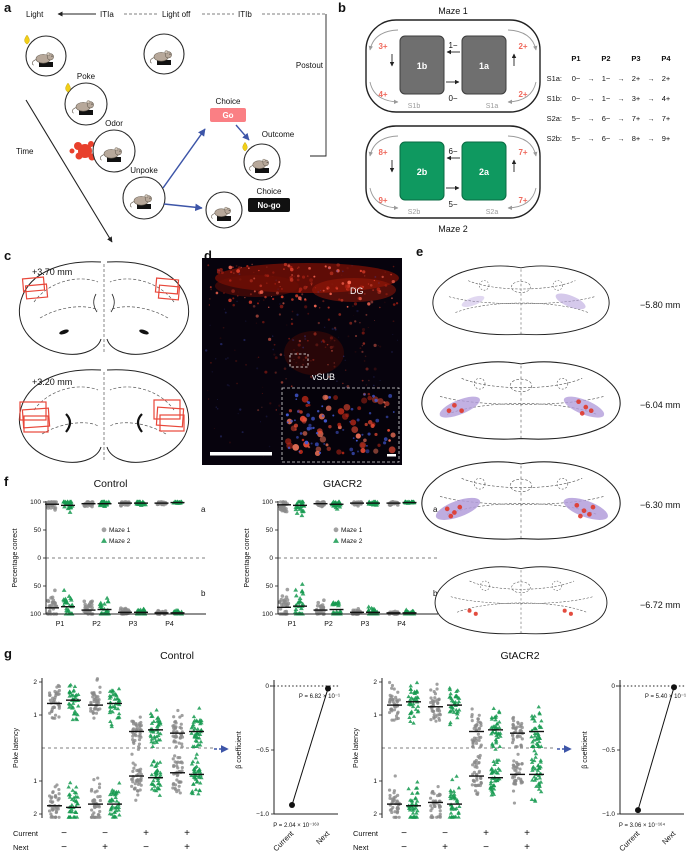  I want to click on stage-odor: Odor, so click(102, 146).